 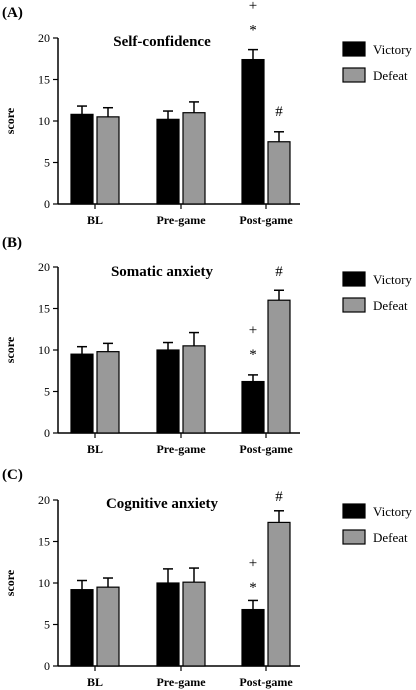 I want to click on panel-label: (A), so click(x=12, y=13).